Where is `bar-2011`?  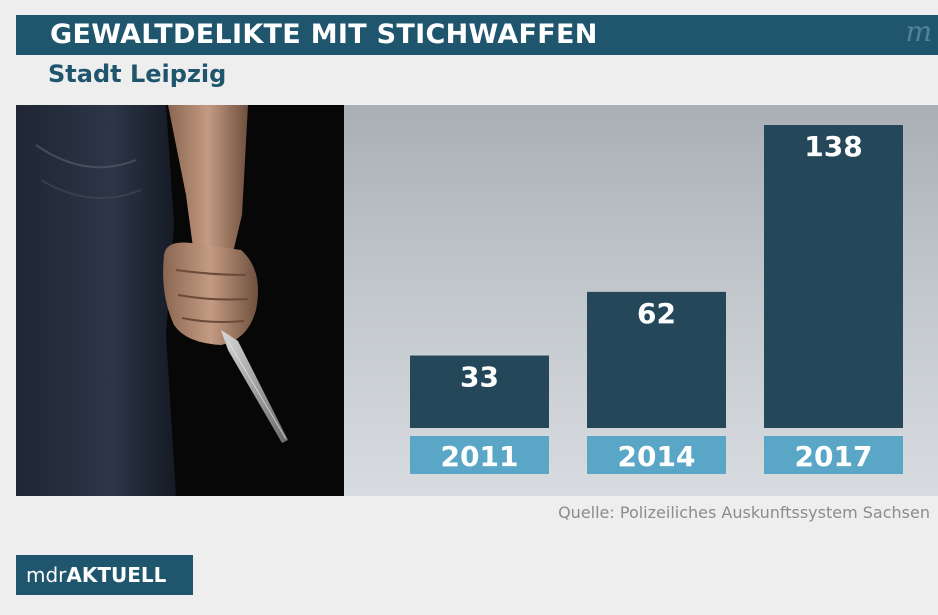
bar-2011 is located at coordinates (479, 391).